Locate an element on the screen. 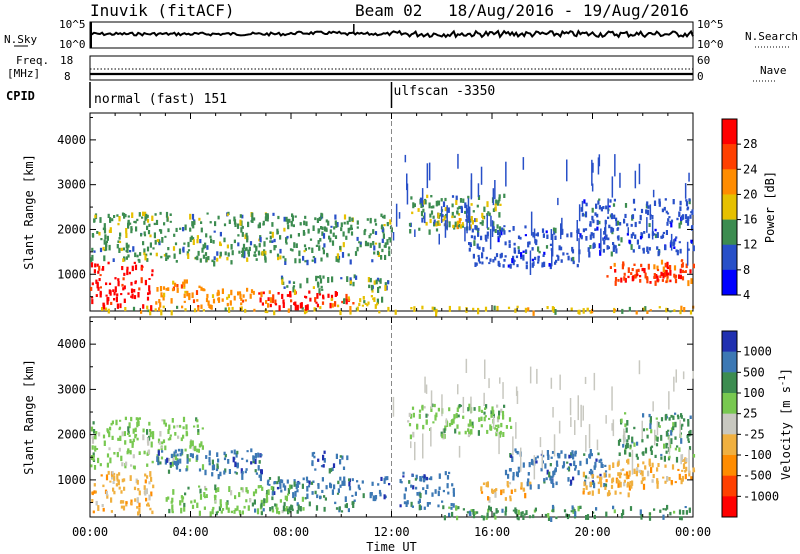  velocity-colorbar-label-sup: -1 is located at coordinates (783, 380).